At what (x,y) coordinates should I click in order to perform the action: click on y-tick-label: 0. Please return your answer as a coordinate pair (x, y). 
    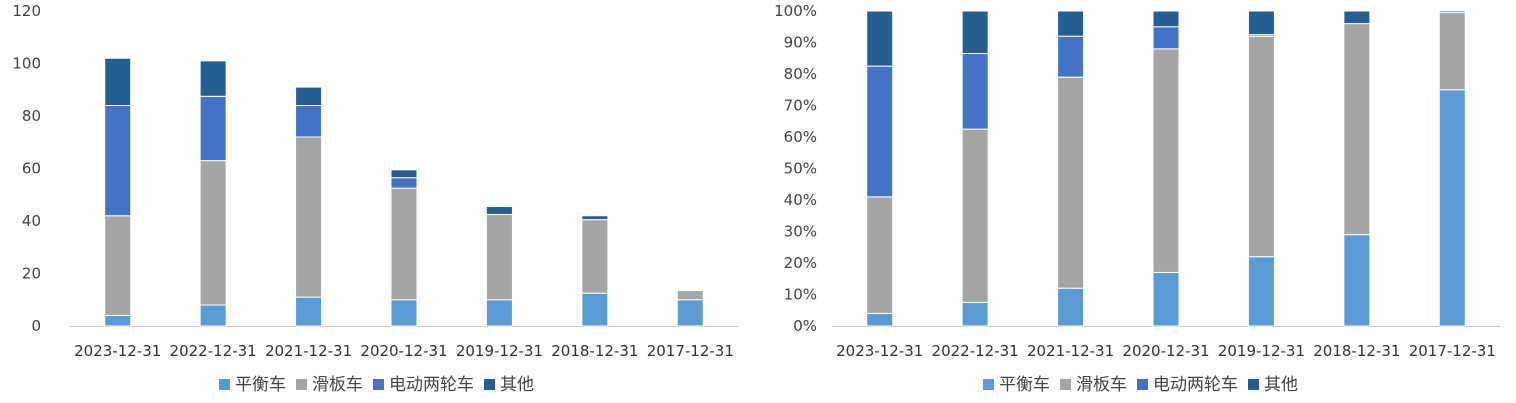
    Looking at the image, I should click on (36, 326).